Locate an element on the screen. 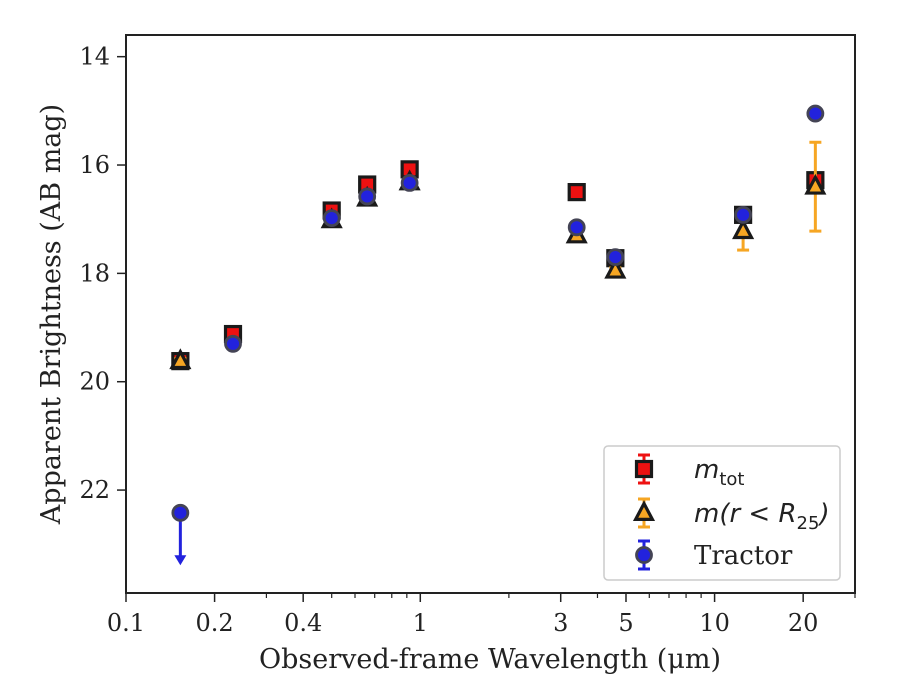  x-tick-label: 0.2 is located at coordinates (215, 623).